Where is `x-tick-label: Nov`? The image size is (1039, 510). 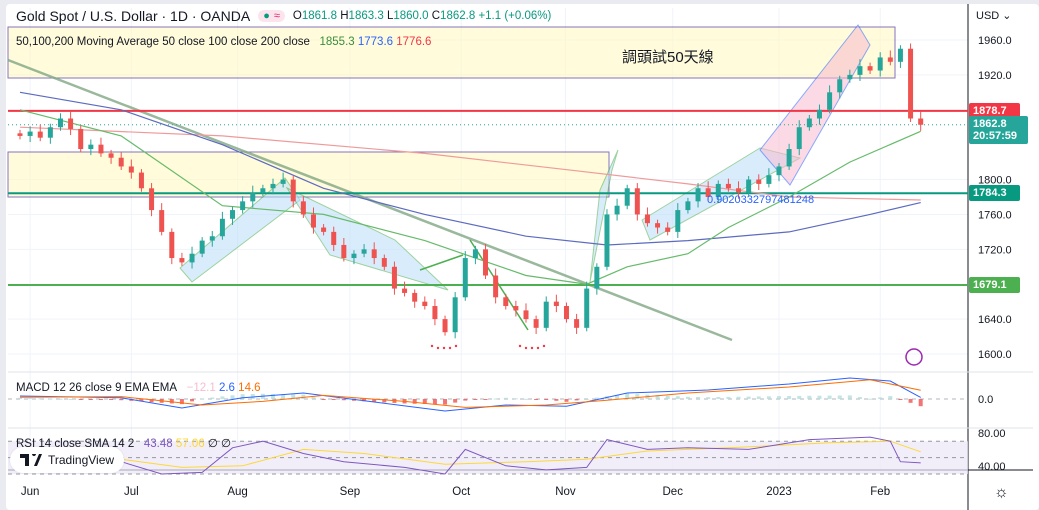
x-tick-label: Nov is located at coordinates (565, 492).